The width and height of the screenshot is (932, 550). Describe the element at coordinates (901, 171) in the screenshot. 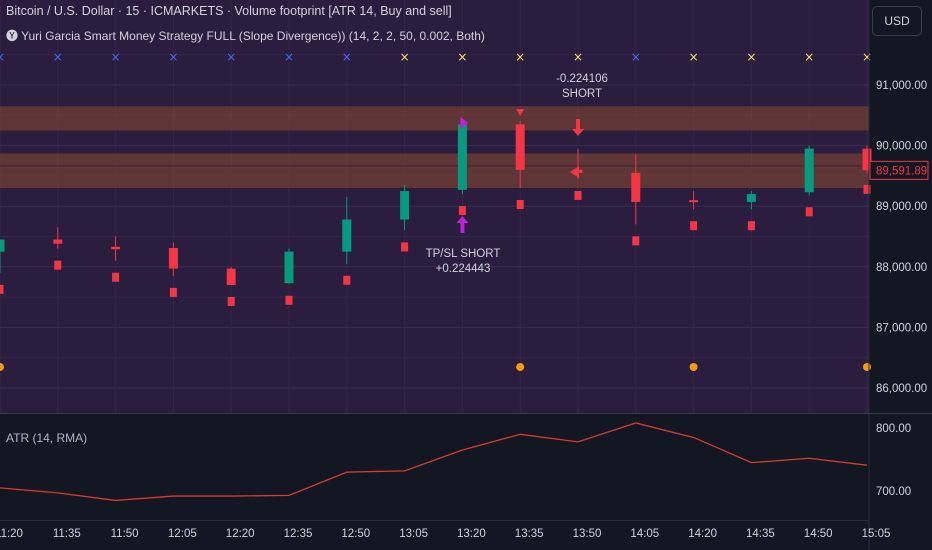

I see `current-price-label: 89,591.89` at that location.